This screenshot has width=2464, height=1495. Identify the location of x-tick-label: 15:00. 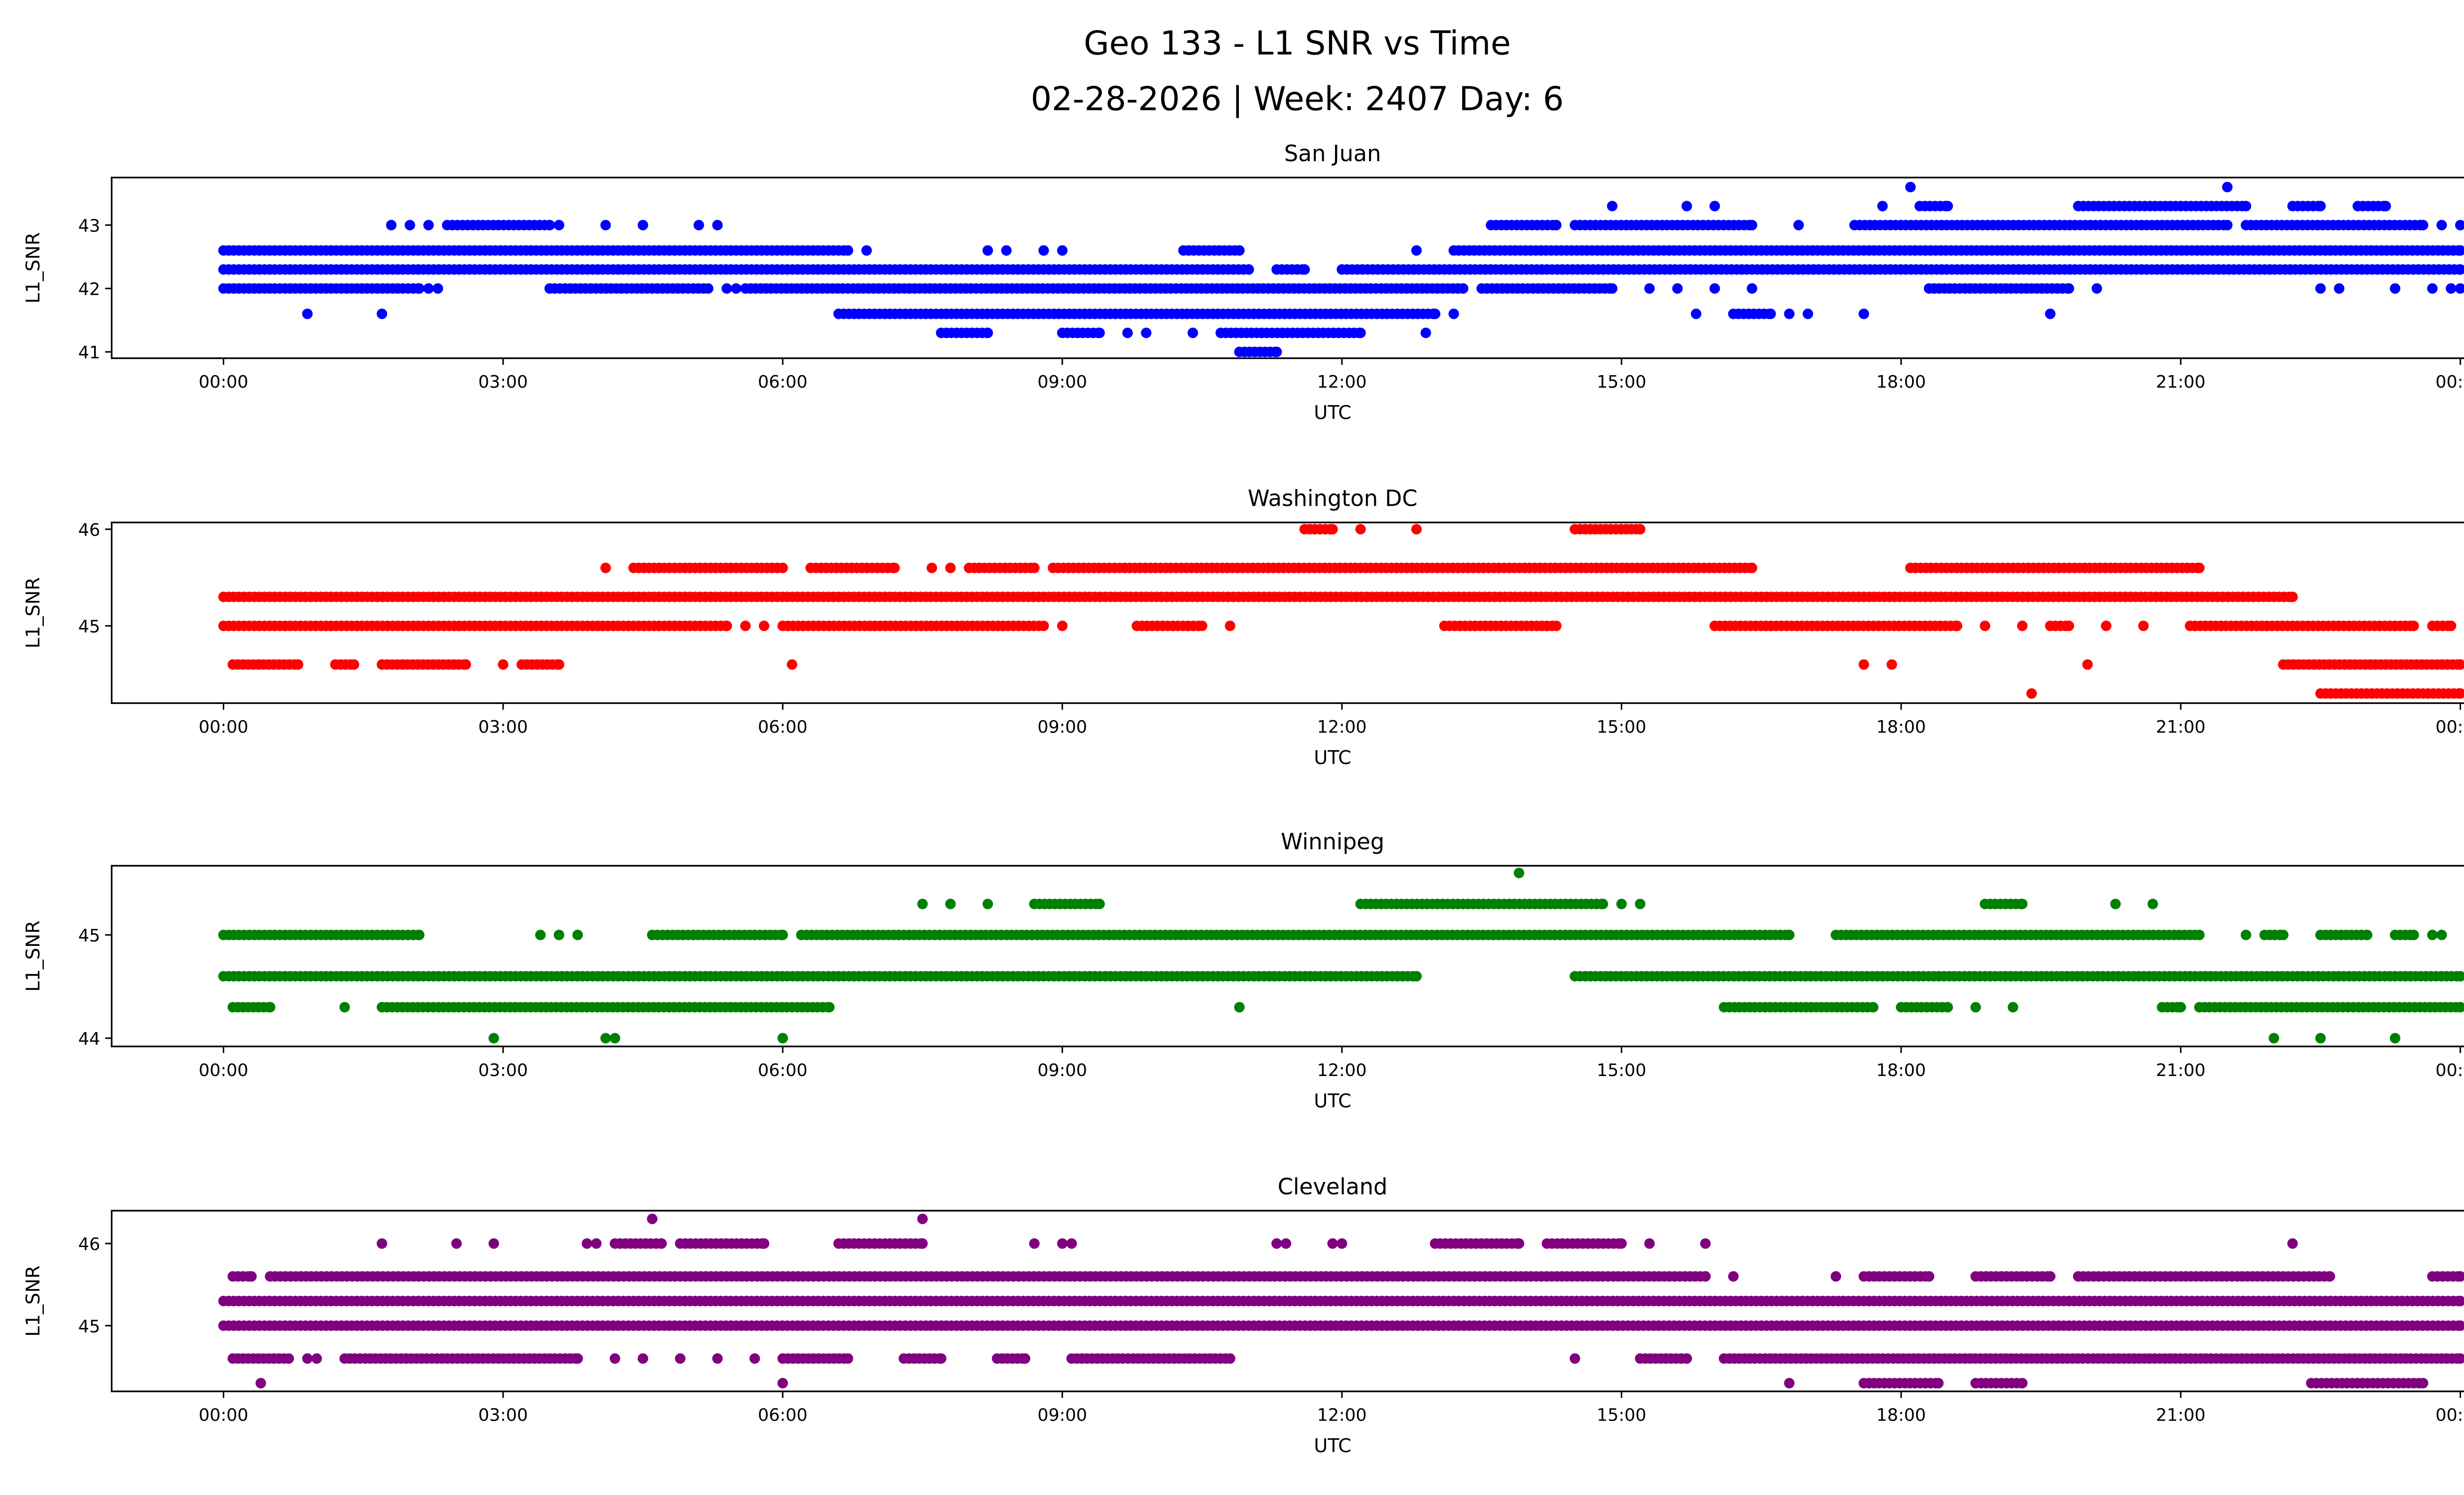
(1621, 382).